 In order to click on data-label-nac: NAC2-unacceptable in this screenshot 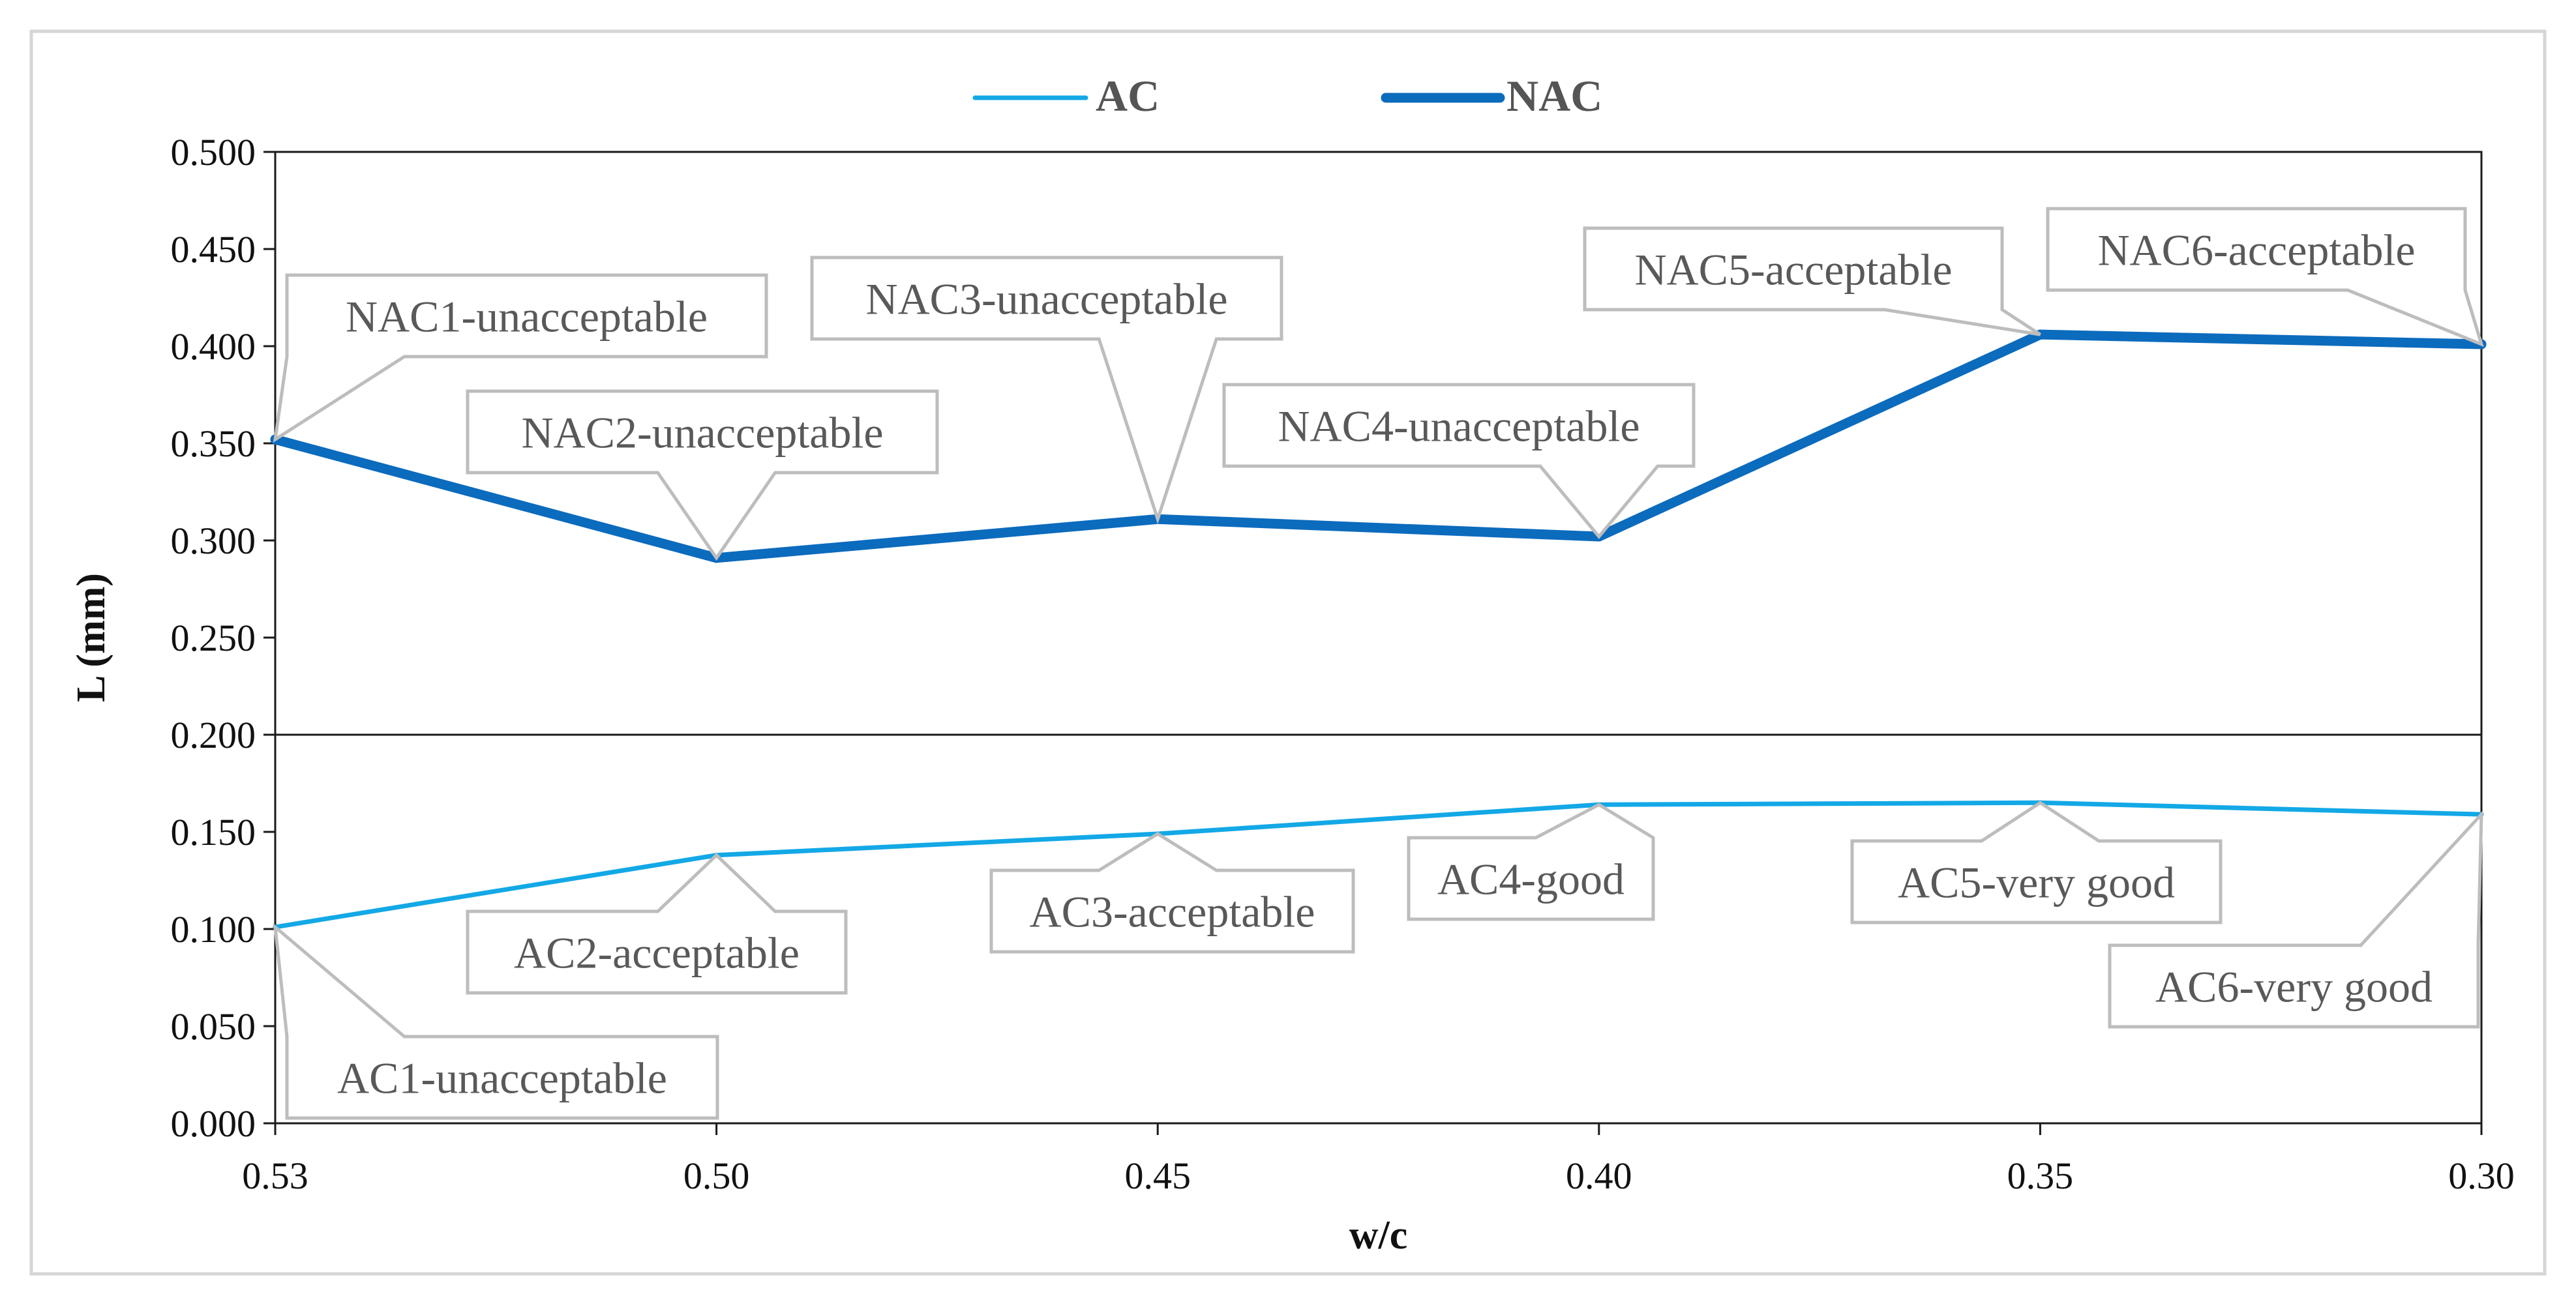, I will do `click(702, 433)`.